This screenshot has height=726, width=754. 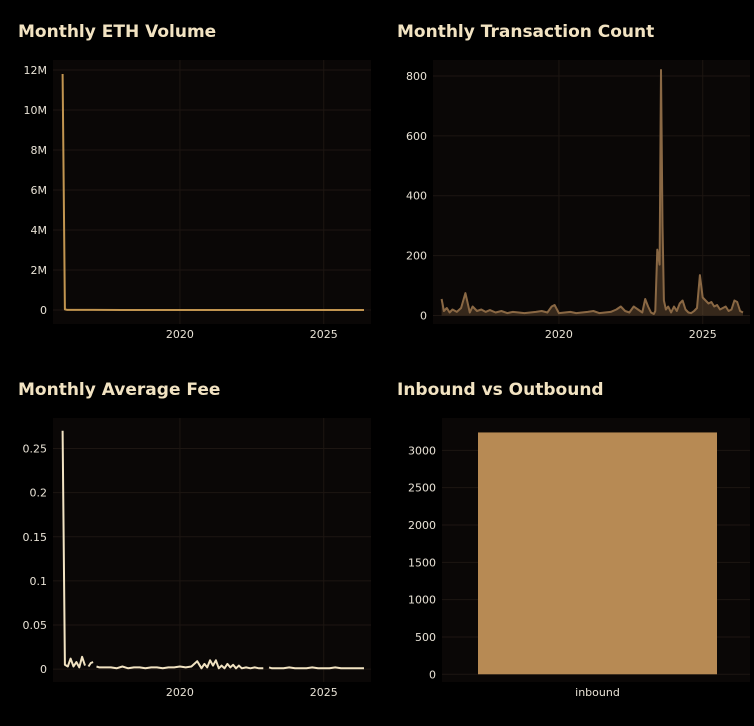 I want to click on y-tick-label: 0.15, so click(x=35, y=537).